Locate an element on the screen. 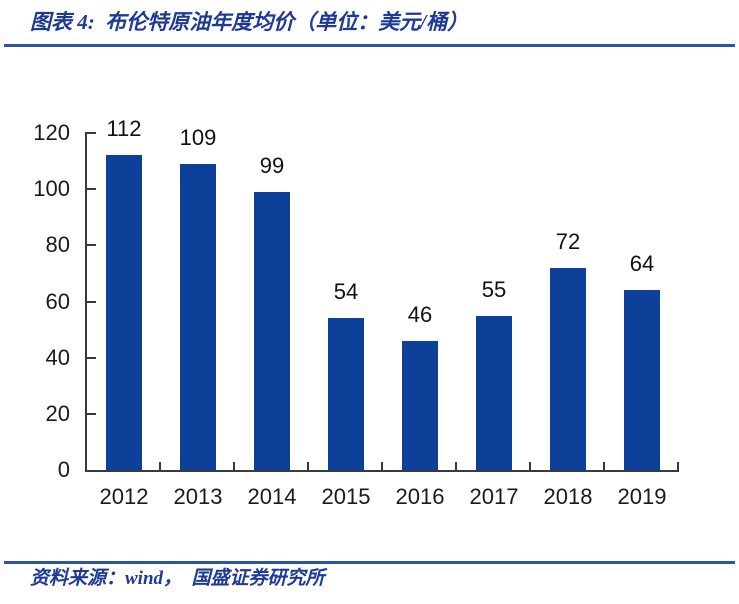  bar-2012 is located at coordinates (124, 312).